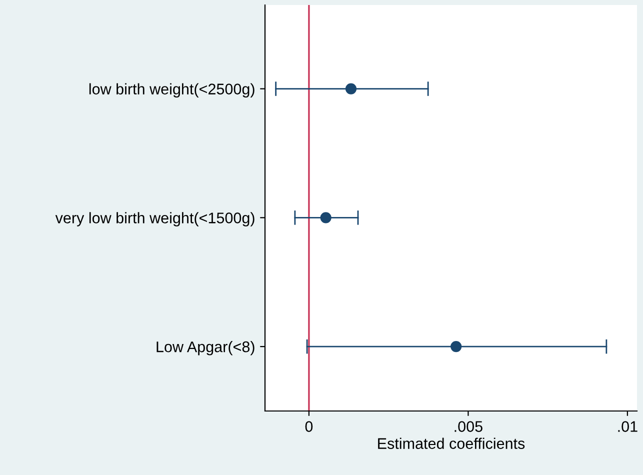 This screenshot has height=475, width=643. I want to click on y-tick-label: low birth weight(<2500g), so click(171, 90).